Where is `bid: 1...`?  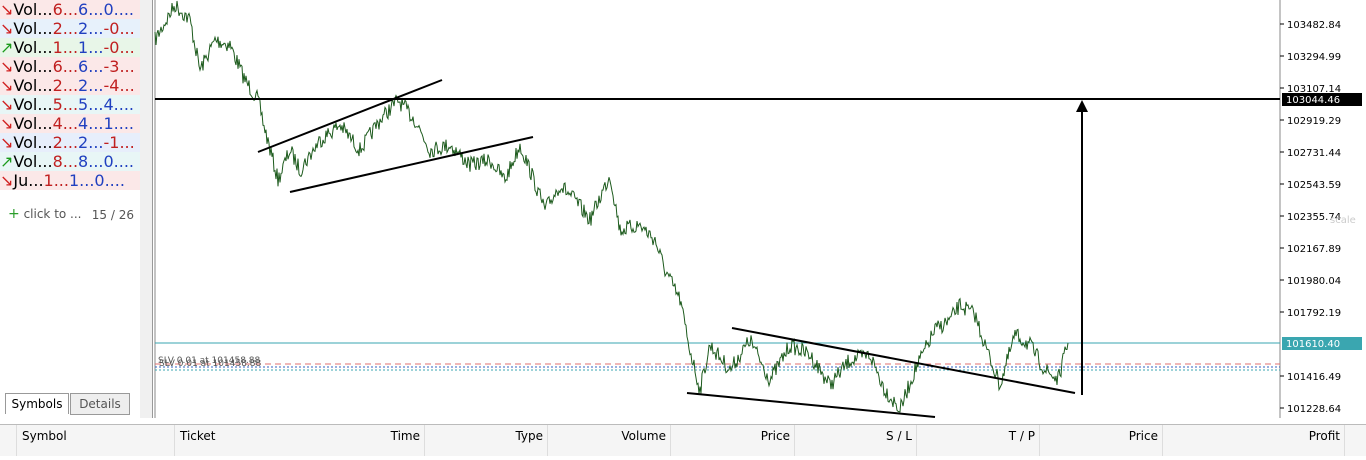
bid: 1... is located at coordinates (65, 47).